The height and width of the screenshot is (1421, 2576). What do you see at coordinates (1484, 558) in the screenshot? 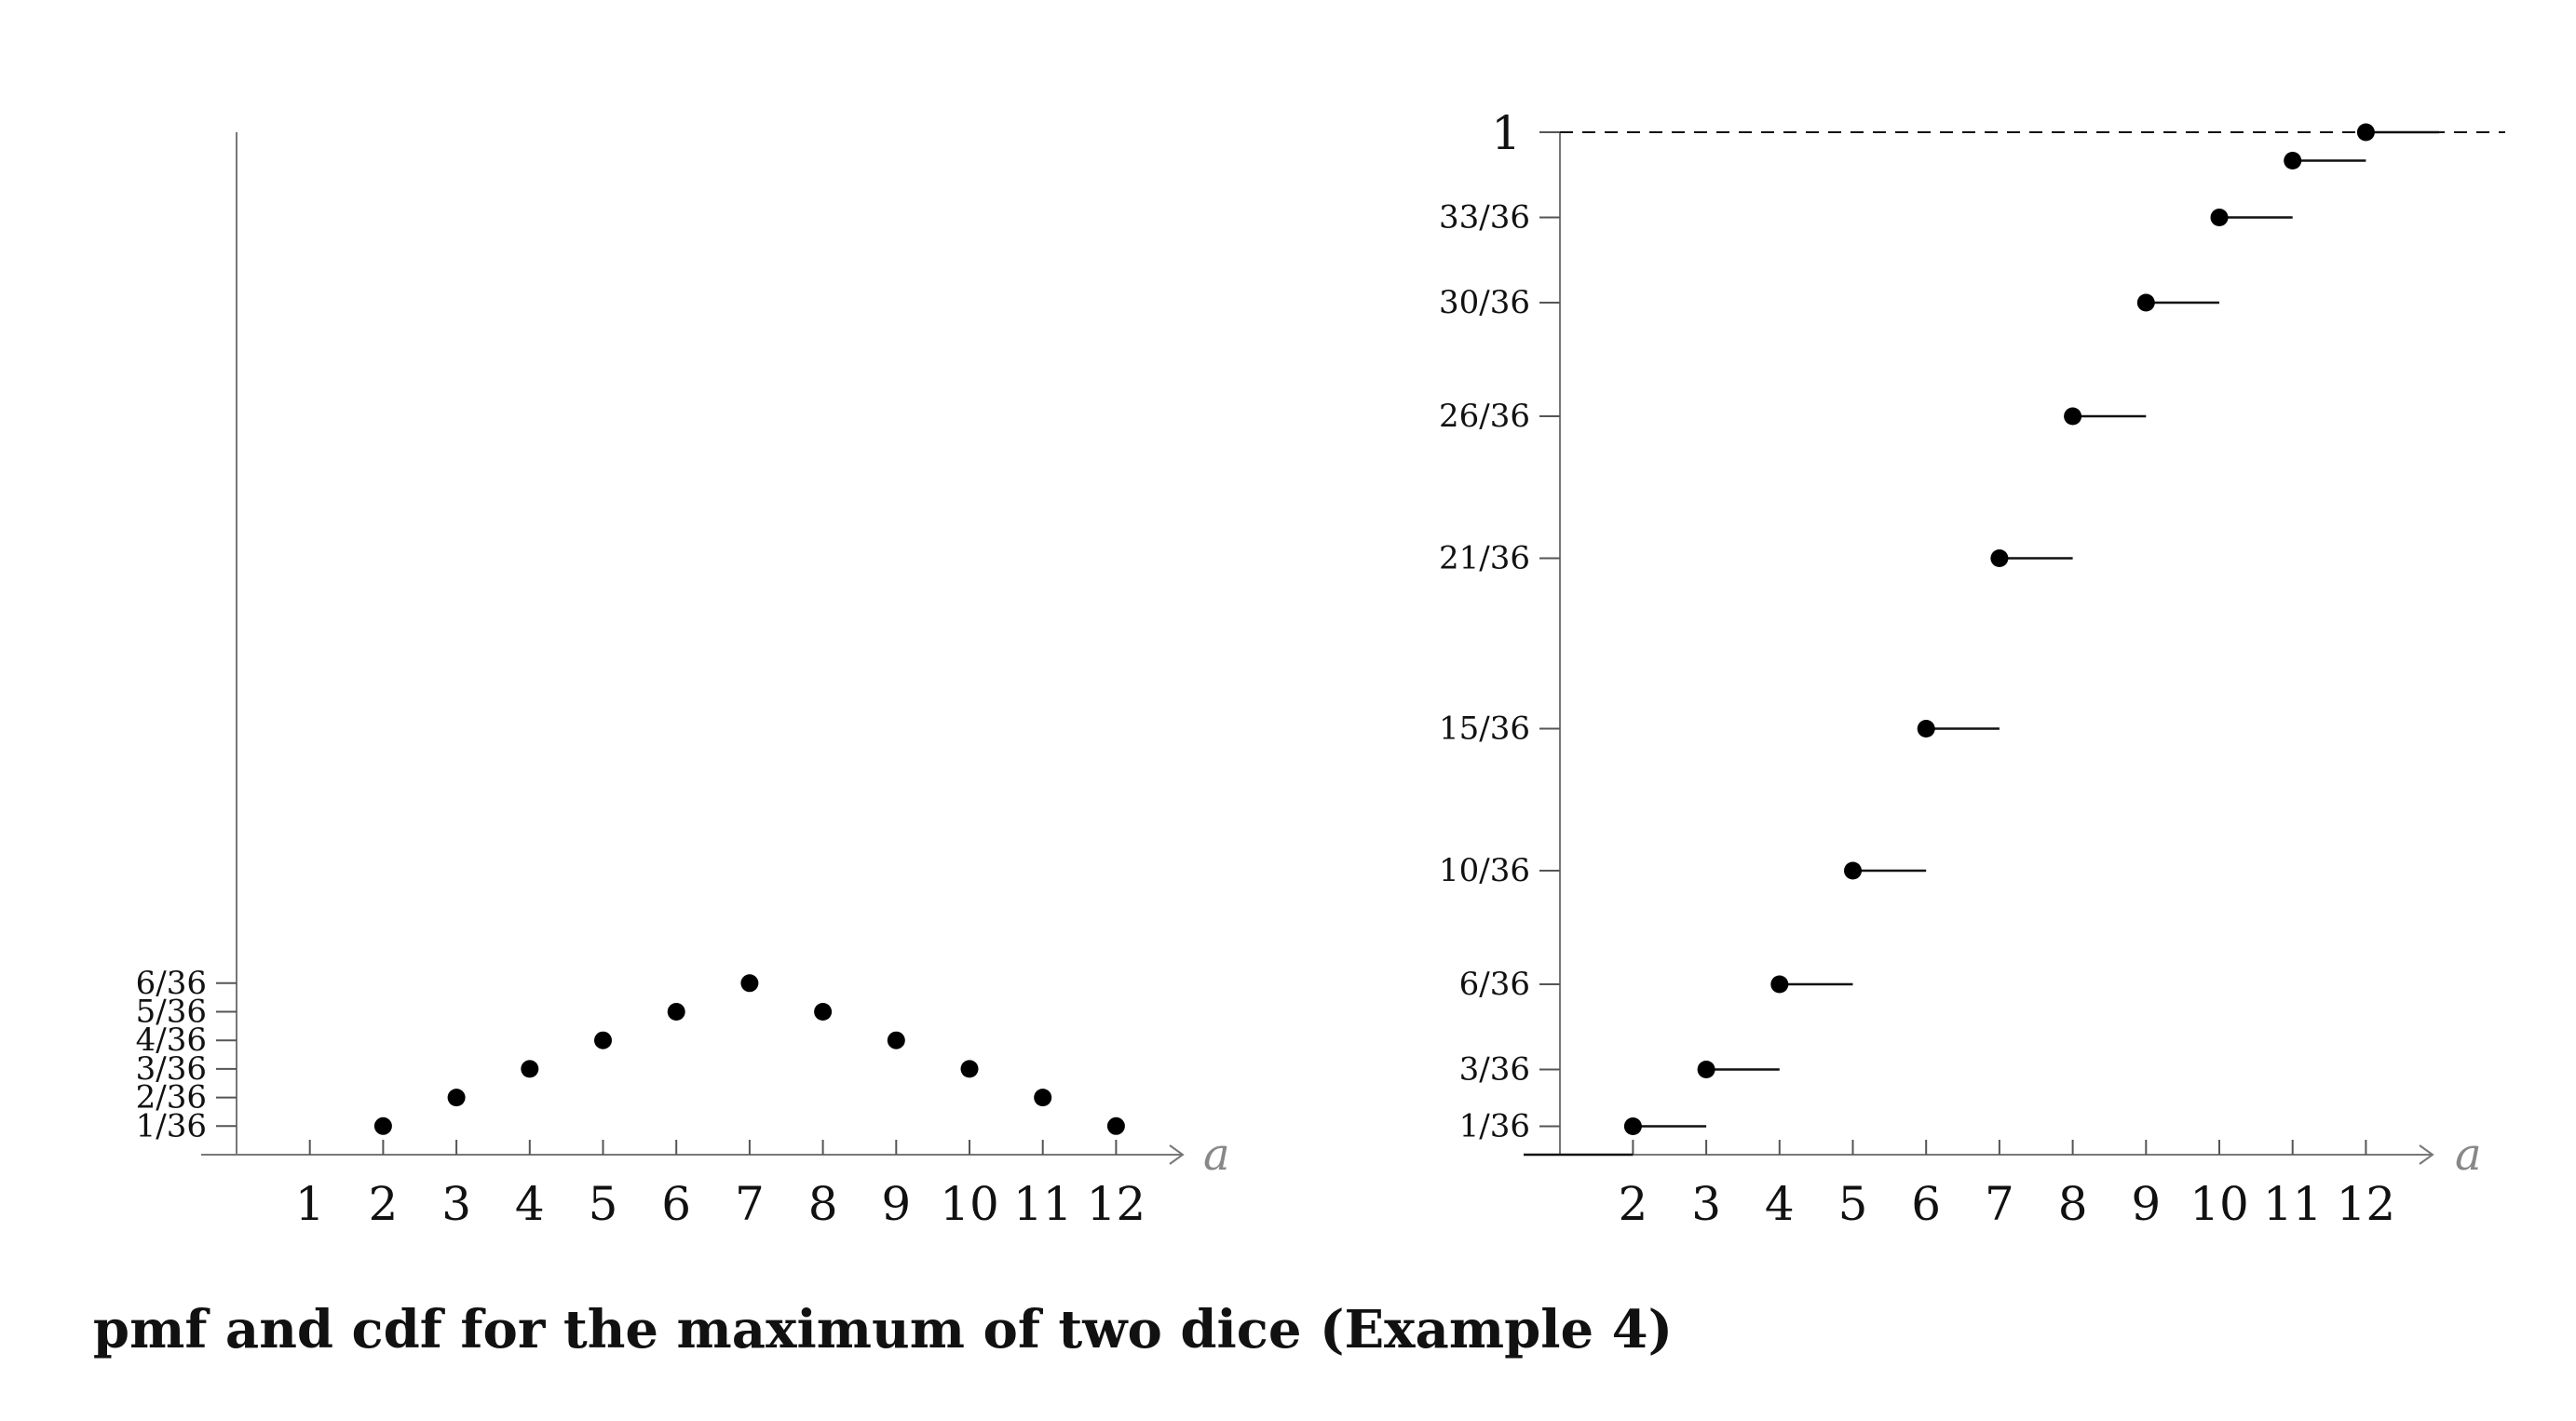
I see `y-tick-label: 21/36` at bounding box center [1484, 558].